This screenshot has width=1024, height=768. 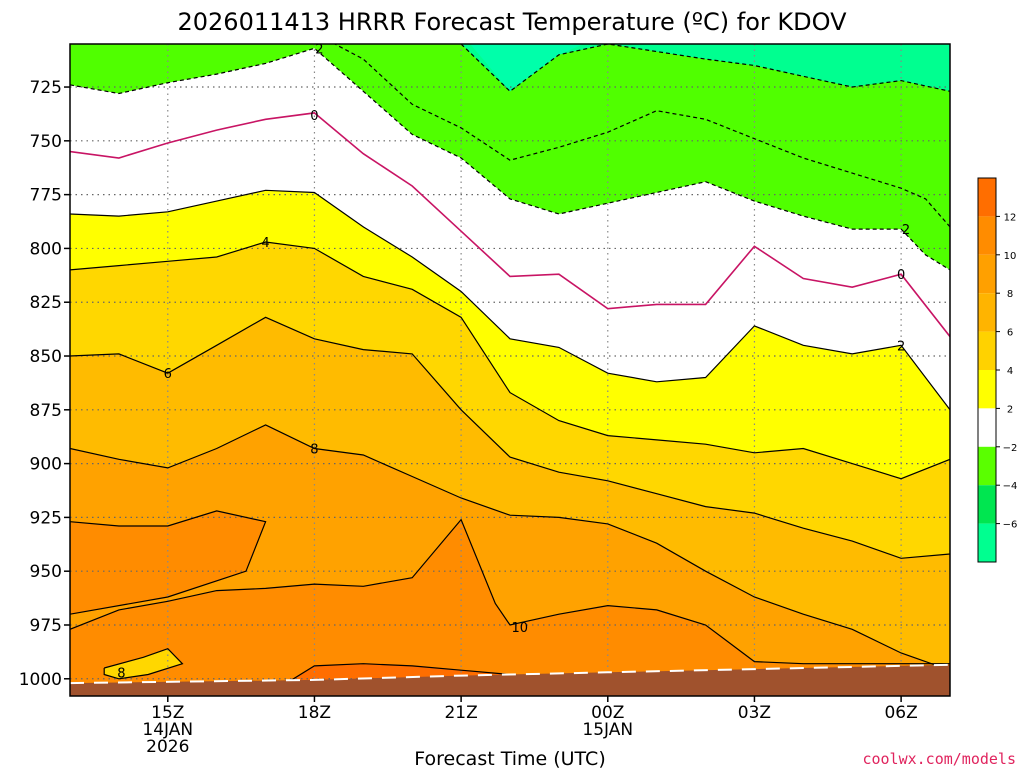 What do you see at coordinates (1010, 256) in the screenshot?
I see `colorbar-label-1: 10` at bounding box center [1010, 256].